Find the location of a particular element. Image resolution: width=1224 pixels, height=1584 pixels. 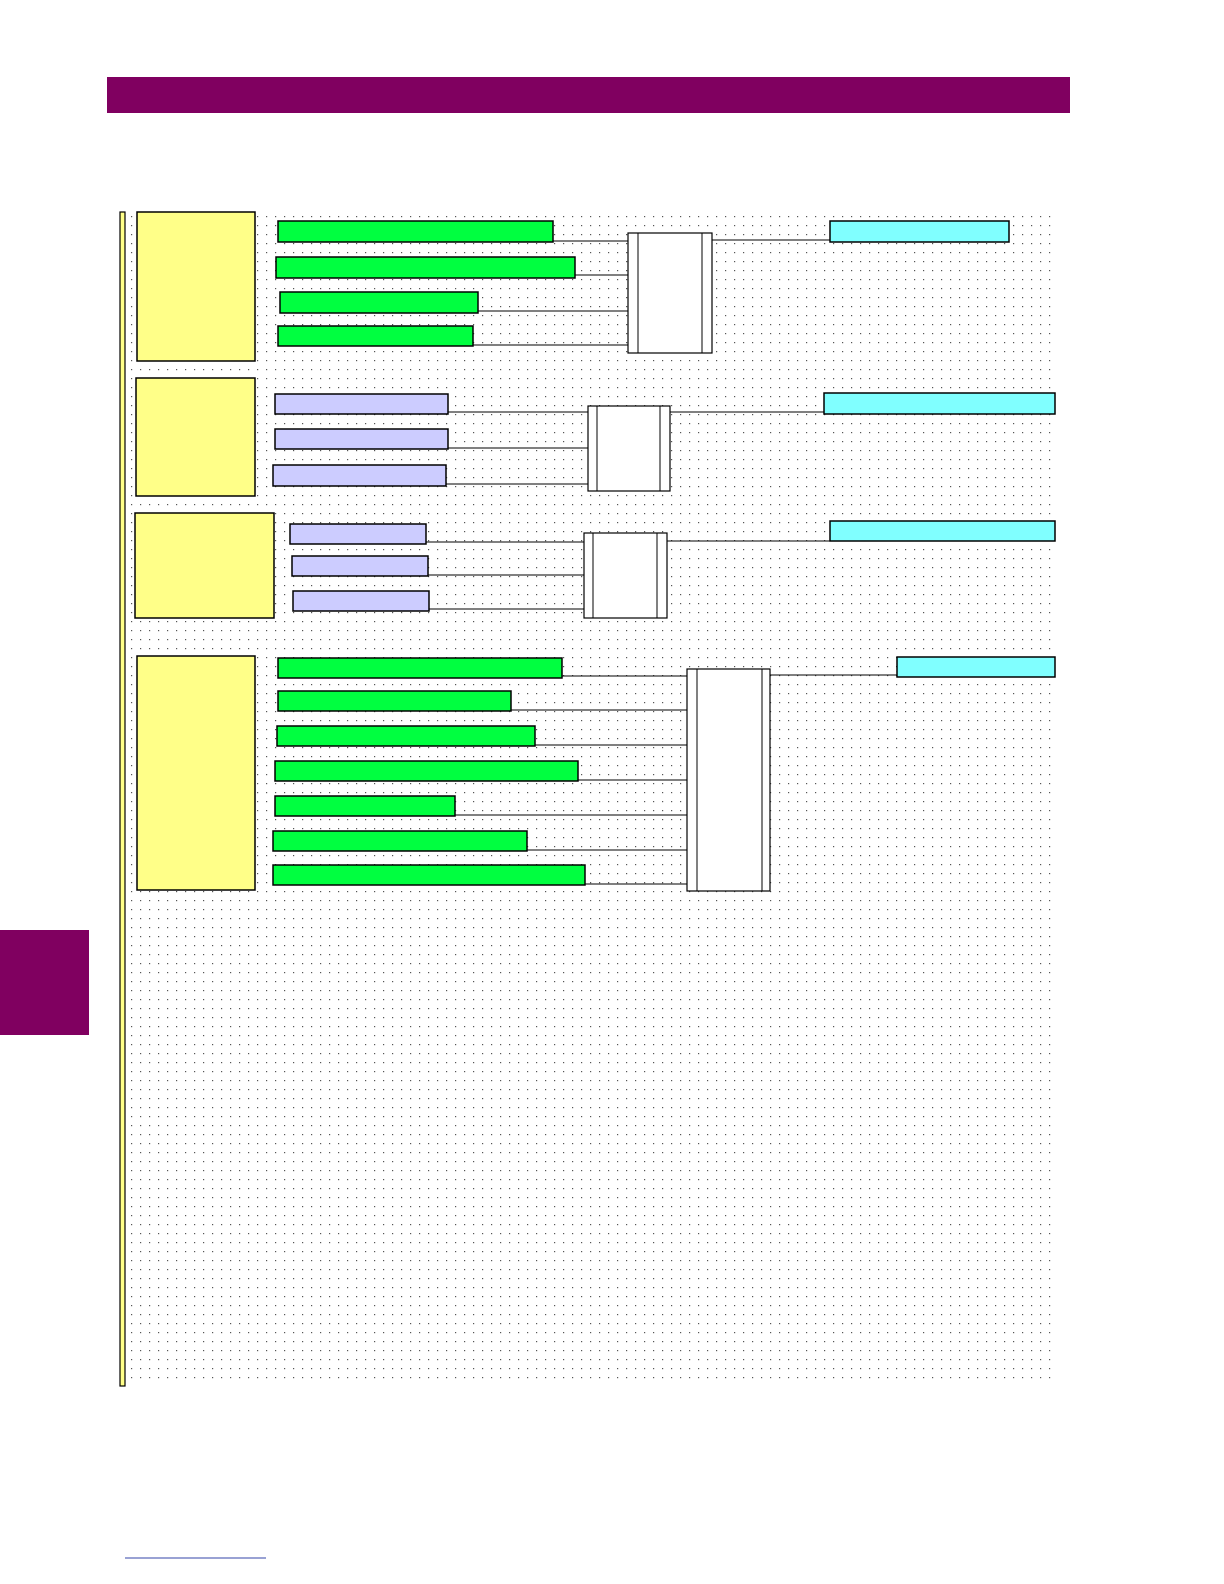

side-tab is located at coordinates (44, 982).